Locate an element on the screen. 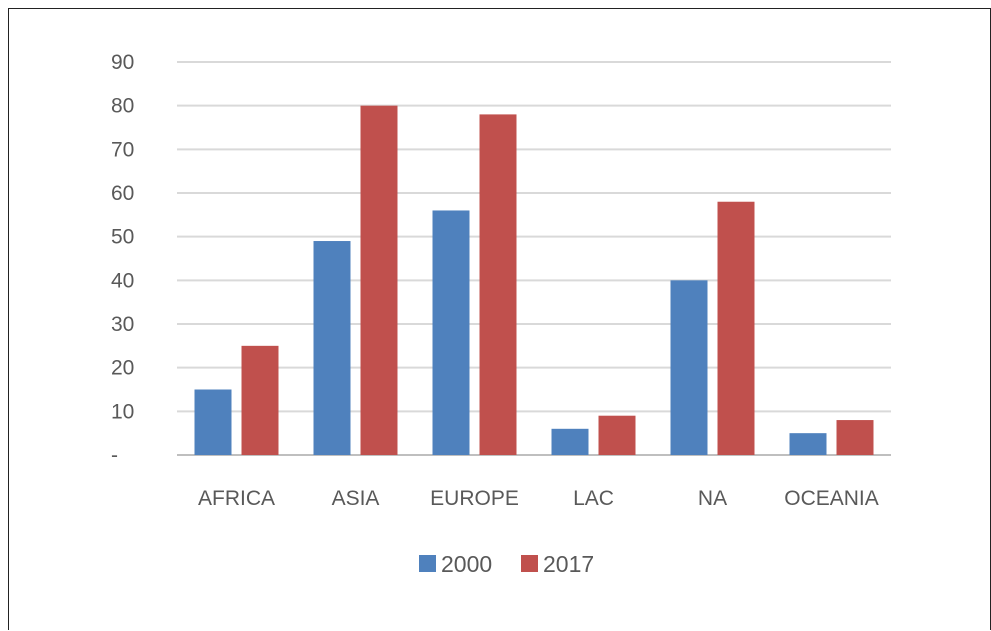 The width and height of the screenshot is (991, 631). bar-lac-2017 is located at coordinates (617, 435).